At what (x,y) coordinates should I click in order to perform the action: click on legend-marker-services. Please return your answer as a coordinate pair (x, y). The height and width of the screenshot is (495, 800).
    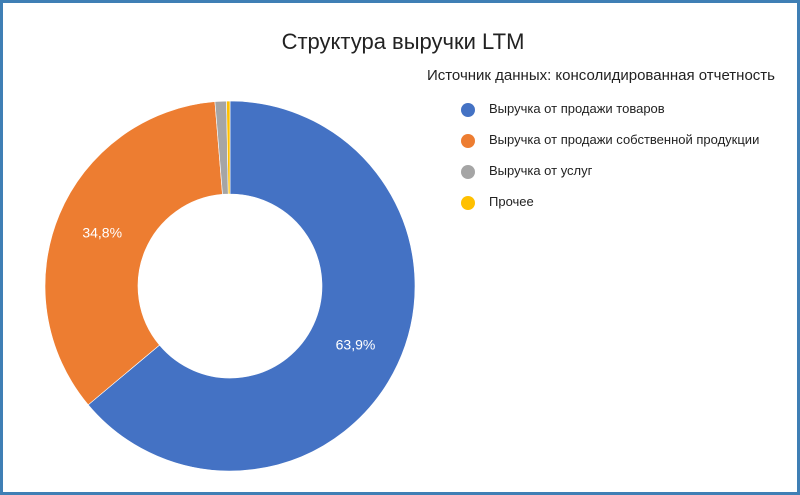
    Looking at the image, I should click on (468, 172).